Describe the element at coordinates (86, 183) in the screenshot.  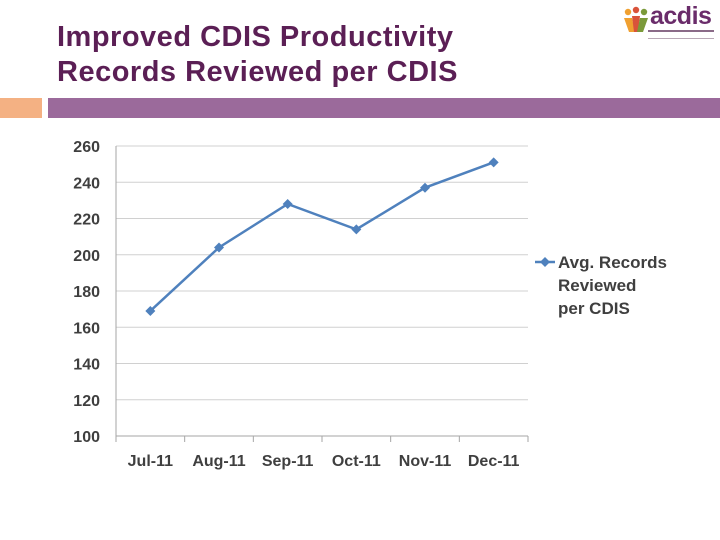
I see `y-tick-label: 240` at that location.